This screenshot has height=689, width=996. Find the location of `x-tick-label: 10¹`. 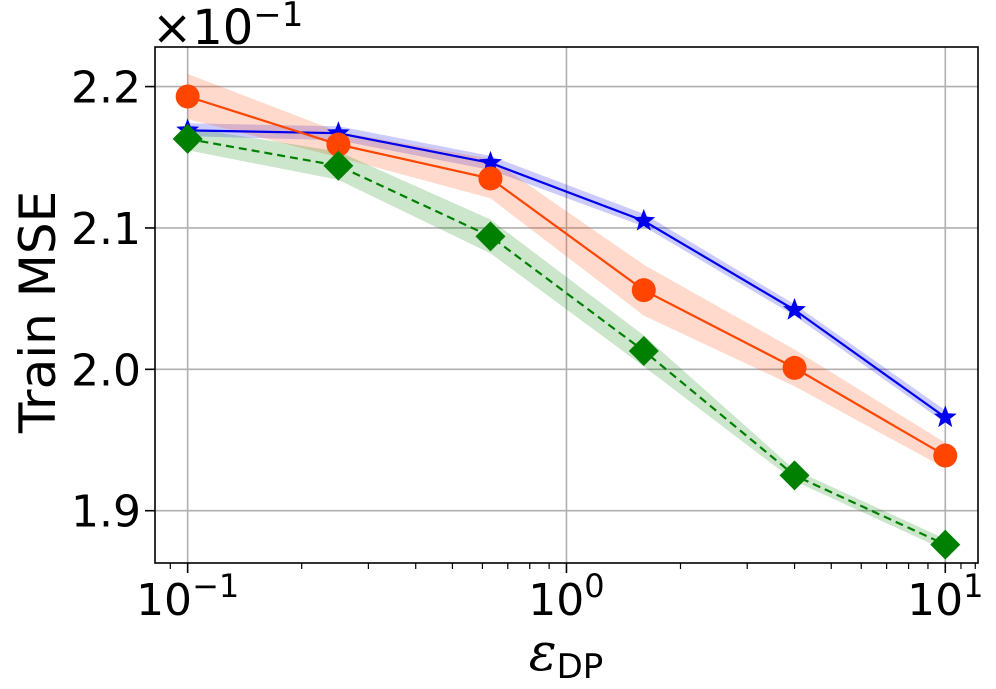

x-tick-label: 10¹ is located at coordinates (945, 596).